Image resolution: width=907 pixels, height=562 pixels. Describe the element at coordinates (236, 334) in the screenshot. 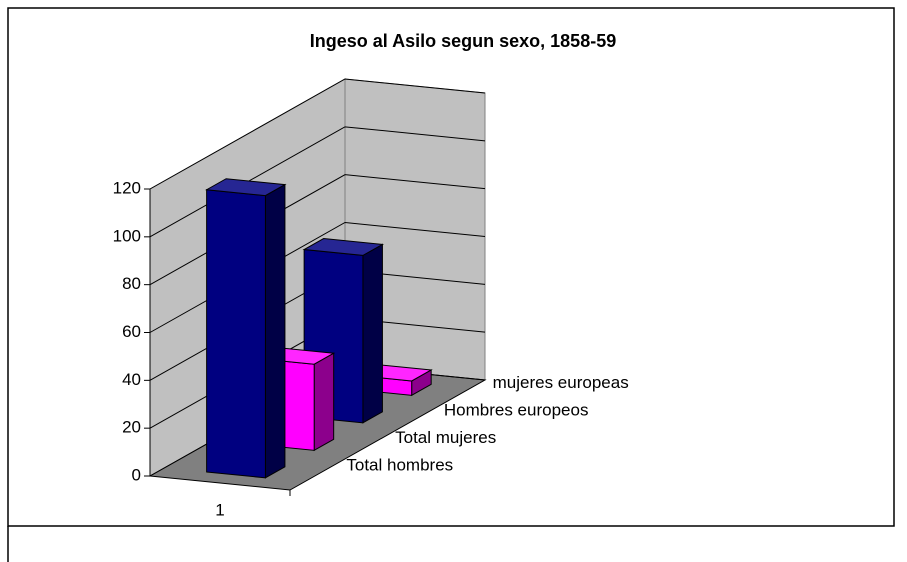

I see `bar-front` at that location.